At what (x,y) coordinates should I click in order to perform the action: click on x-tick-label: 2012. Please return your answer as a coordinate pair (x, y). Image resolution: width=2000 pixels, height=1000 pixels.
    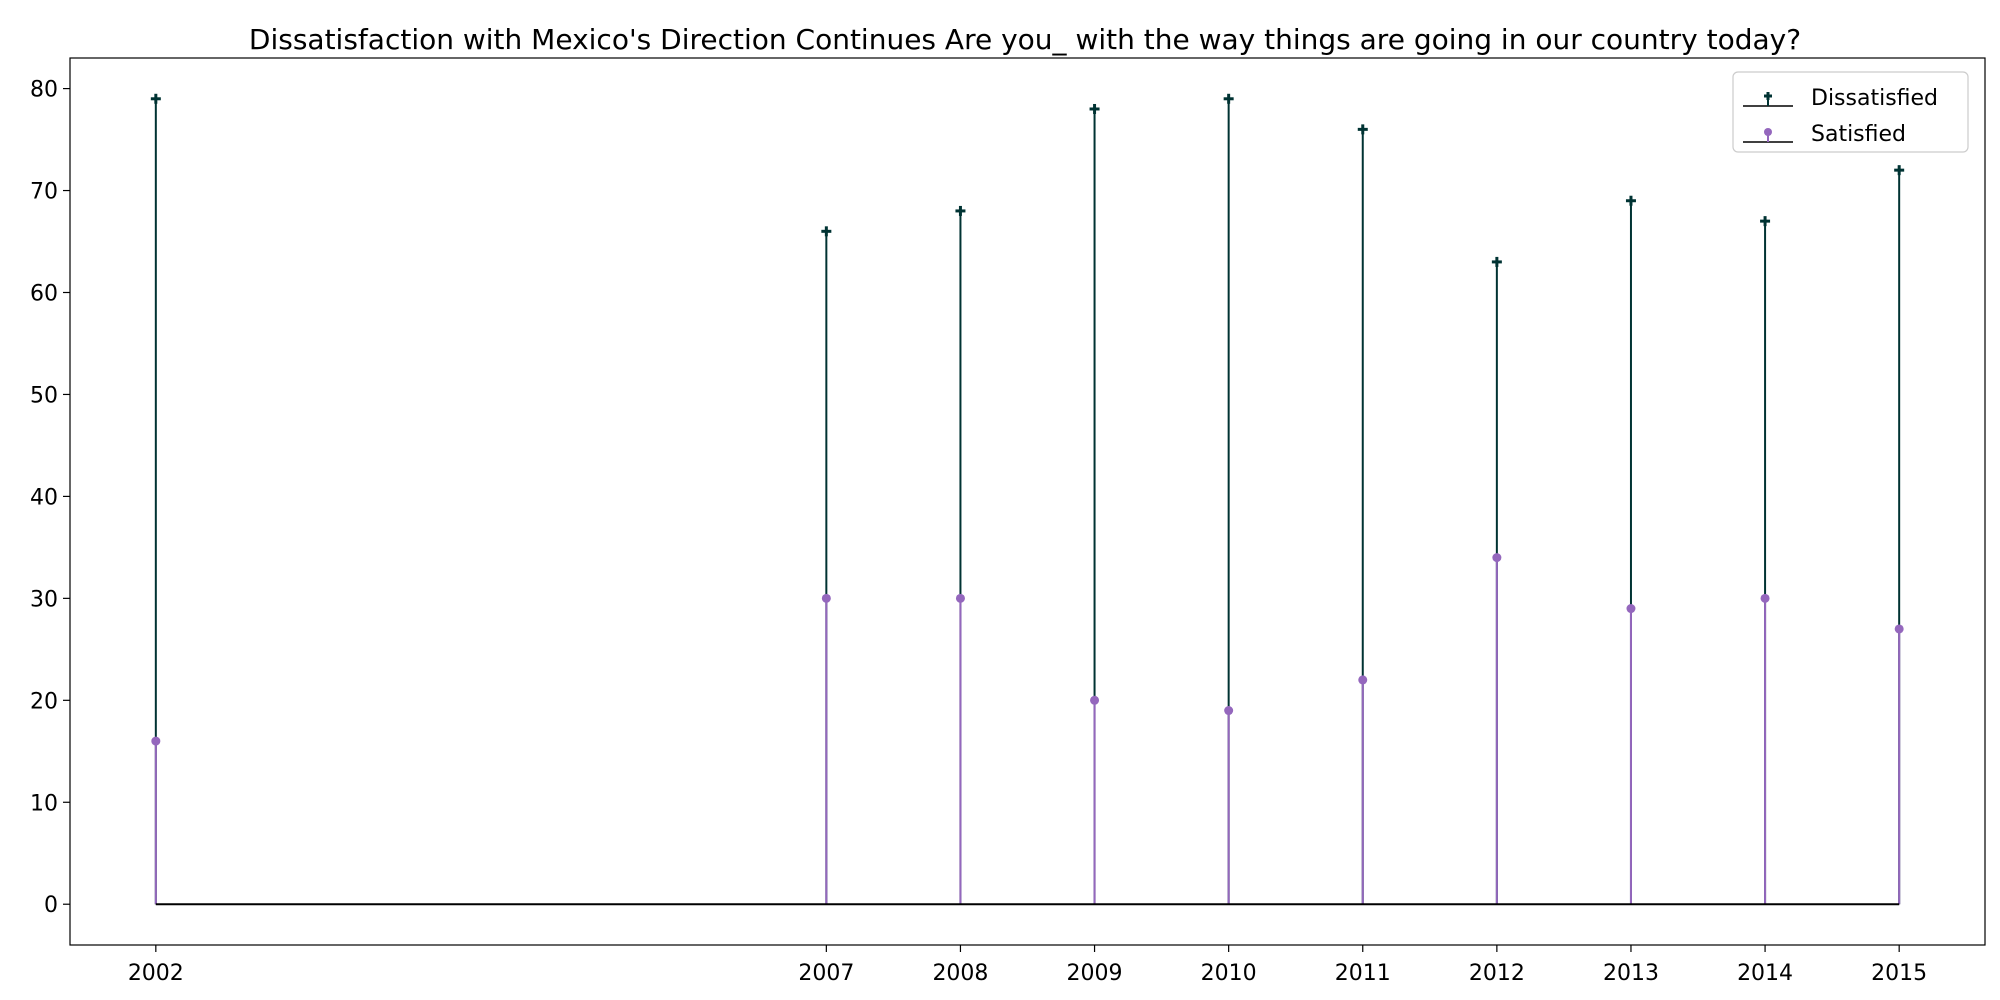
    Looking at the image, I should click on (1497, 973).